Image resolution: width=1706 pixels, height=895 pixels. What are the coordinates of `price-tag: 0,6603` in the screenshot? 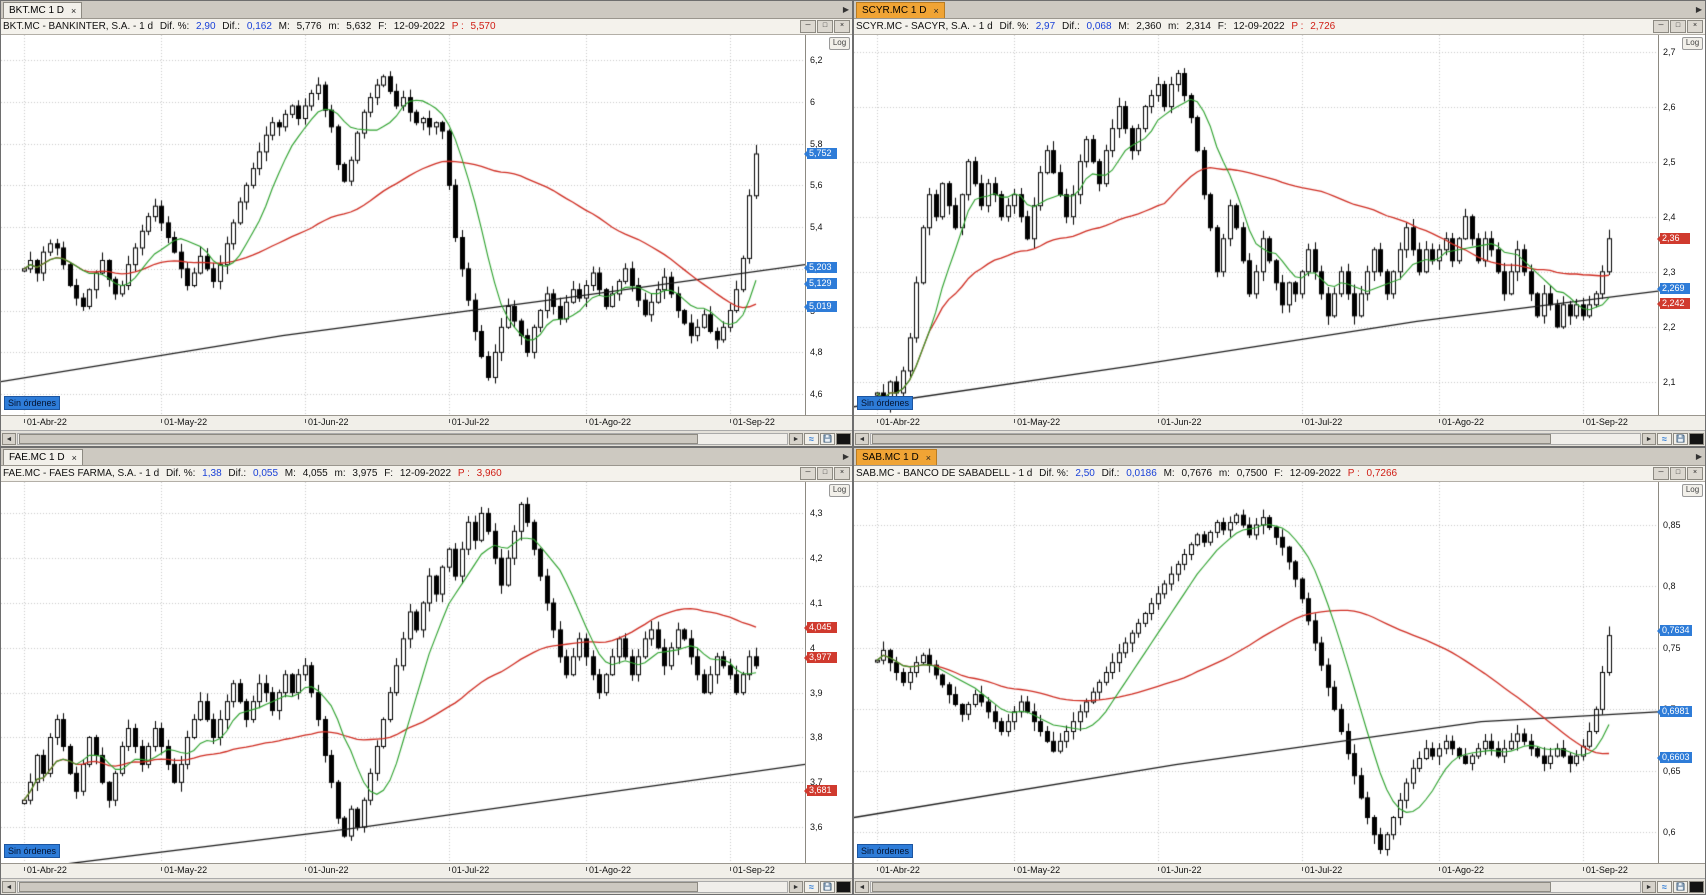 It's located at (1674, 758).